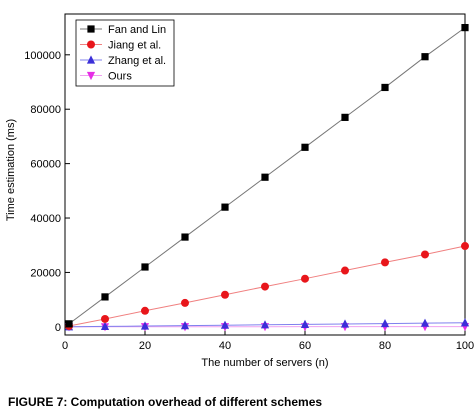 The image size is (474, 420). I want to click on y-tick-label: 100000, so click(42, 56).